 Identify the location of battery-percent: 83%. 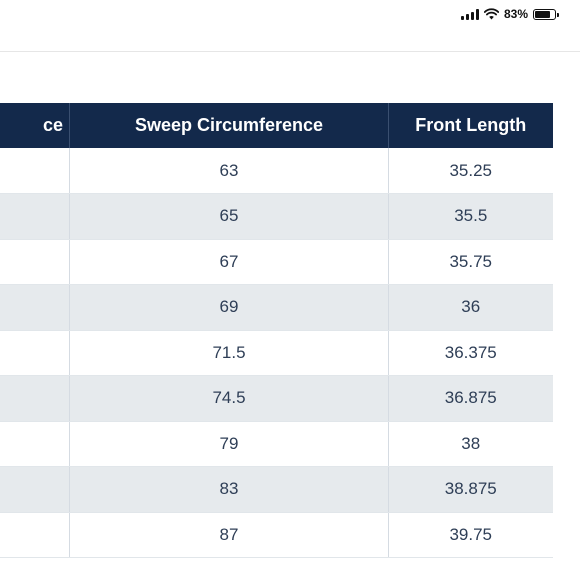
(515, 14).